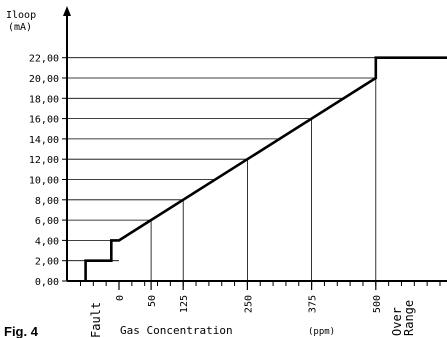 The image size is (447, 338). I want to click on figure-label: Fig. 4, so click(21, 331).